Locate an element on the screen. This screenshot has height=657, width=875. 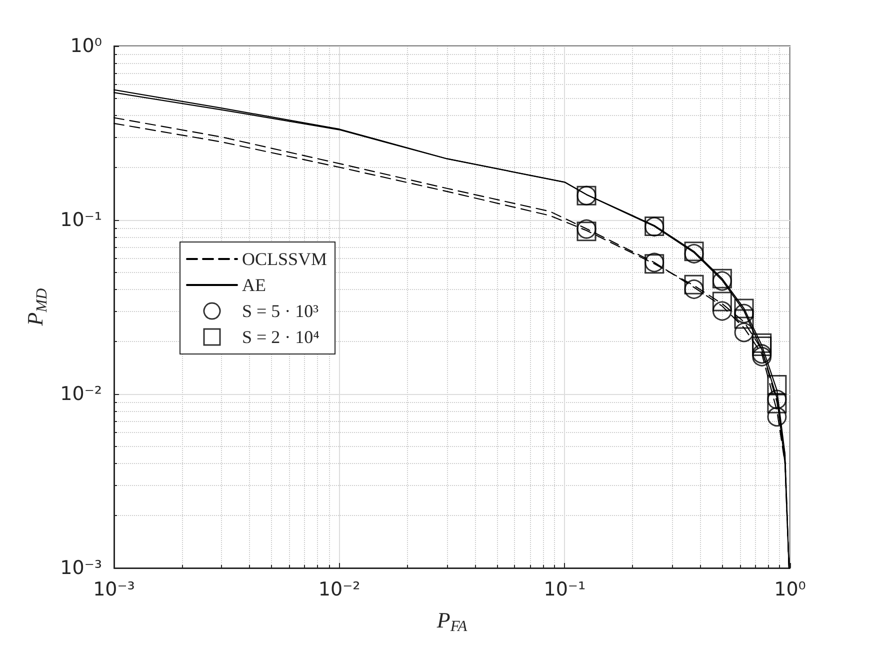
legend-label: AE is located at coordinates (254, 285).